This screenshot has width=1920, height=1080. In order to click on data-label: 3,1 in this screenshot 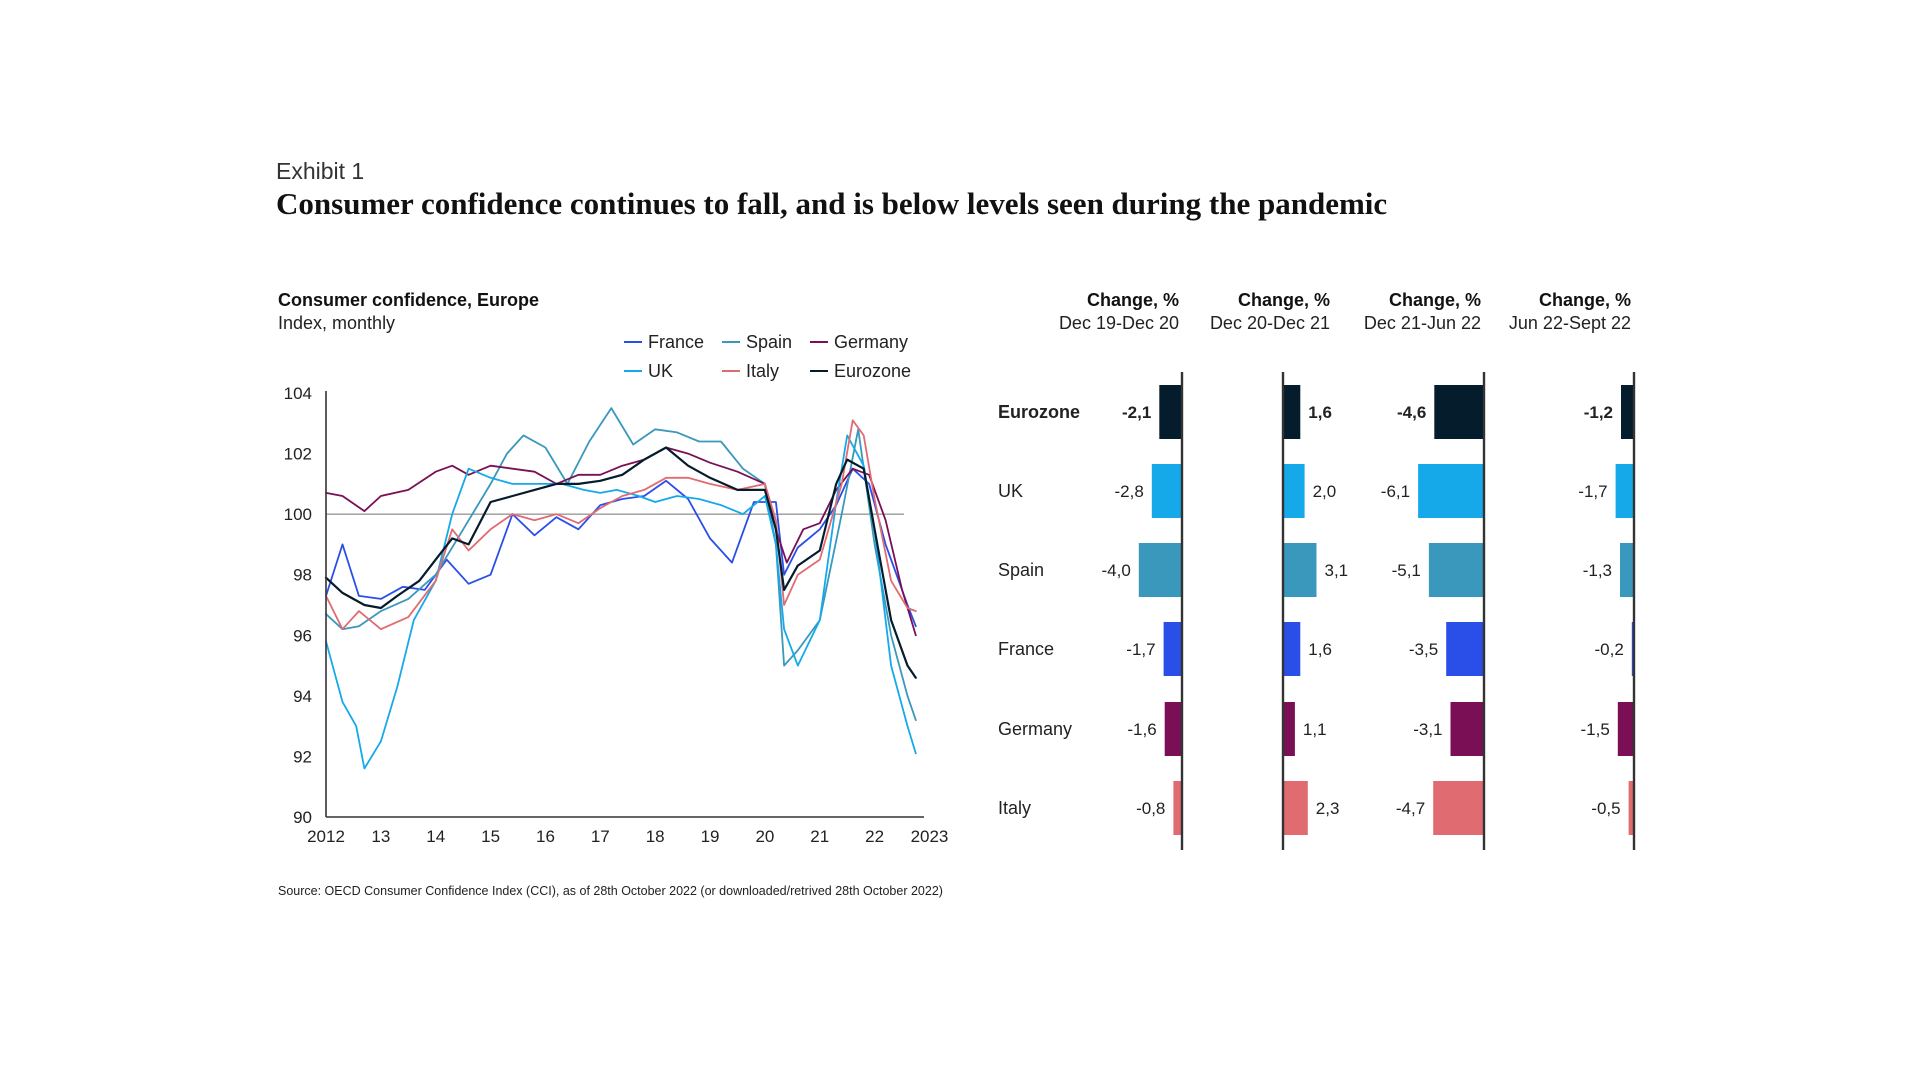, I will do `click(1337, 570)`.